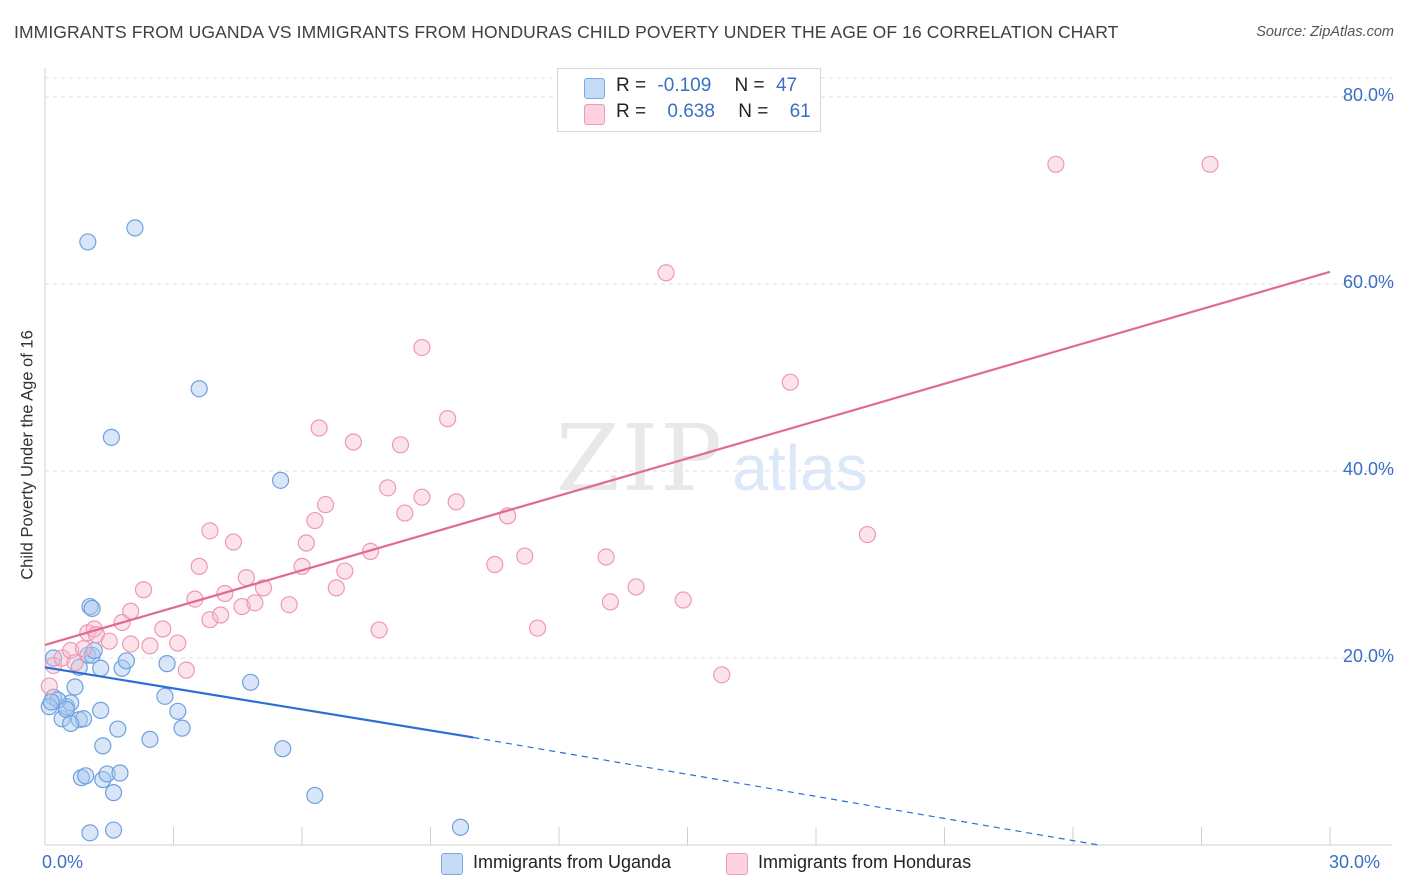  Describe the element at coordinates (689, 100) in the screenshot. I see `correlation-legend: R = -0.109 N = 47 R = 0.638 N = 61` at that location.